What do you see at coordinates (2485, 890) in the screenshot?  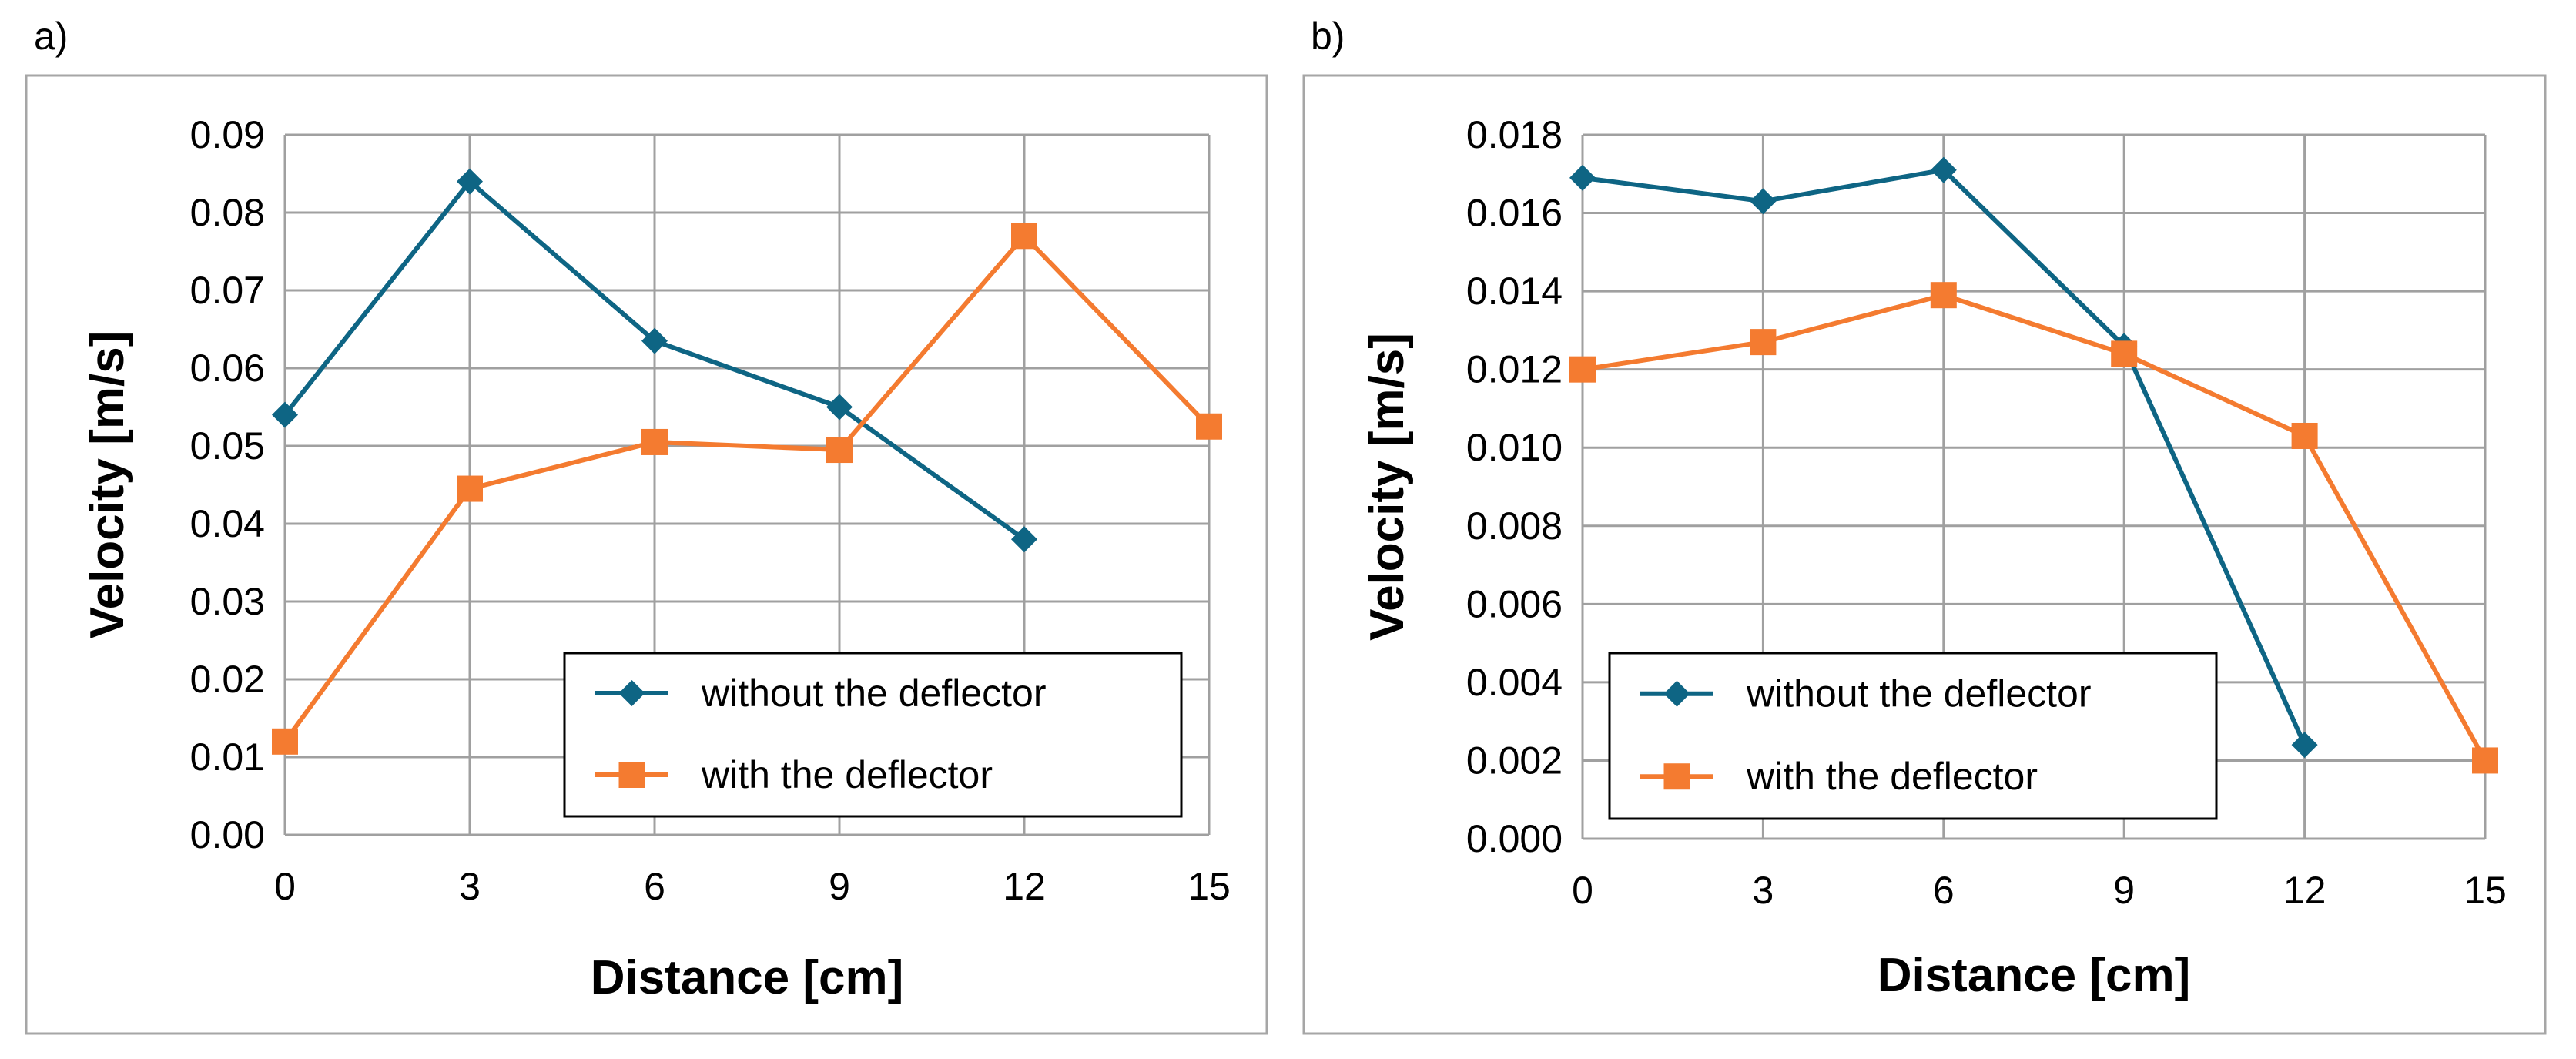 I see `x-tick-label-b: 15` at bounding box center [2485, 890].